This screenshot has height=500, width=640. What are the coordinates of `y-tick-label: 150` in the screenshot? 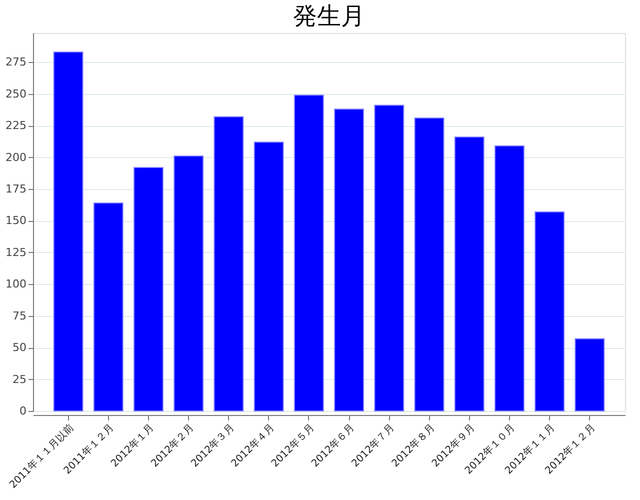 It's located at (16, 221).